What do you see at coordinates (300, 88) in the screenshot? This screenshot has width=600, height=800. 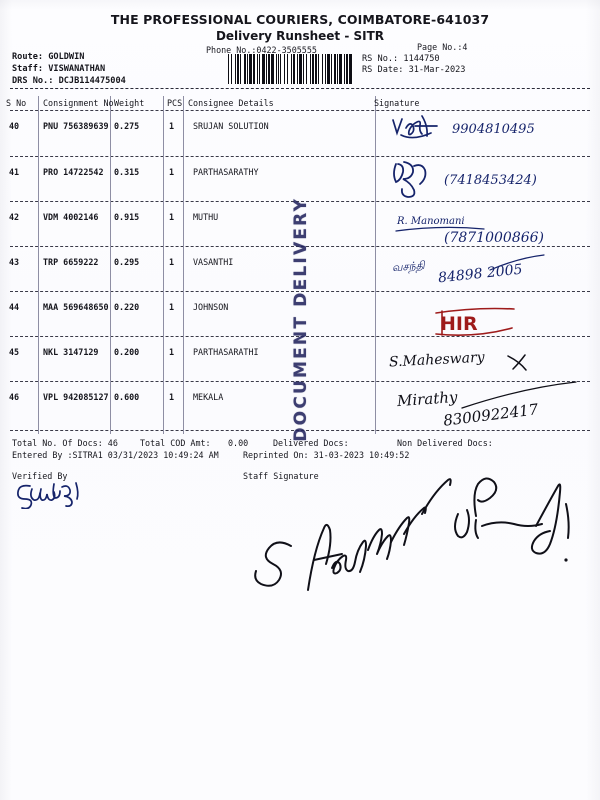 I see `rule-top` at bounding box center [300, 88].